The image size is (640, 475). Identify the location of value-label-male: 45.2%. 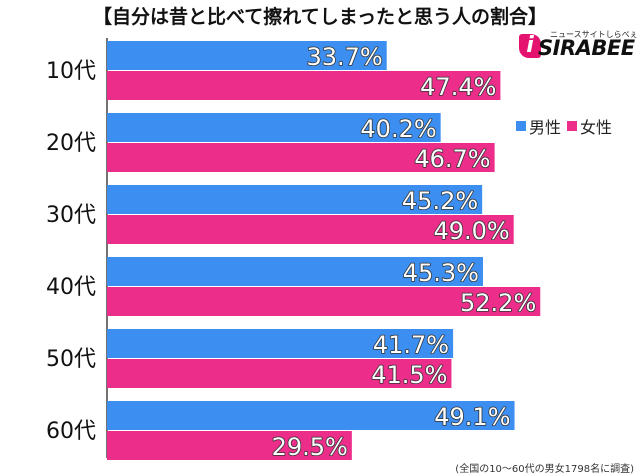
(440, 201).